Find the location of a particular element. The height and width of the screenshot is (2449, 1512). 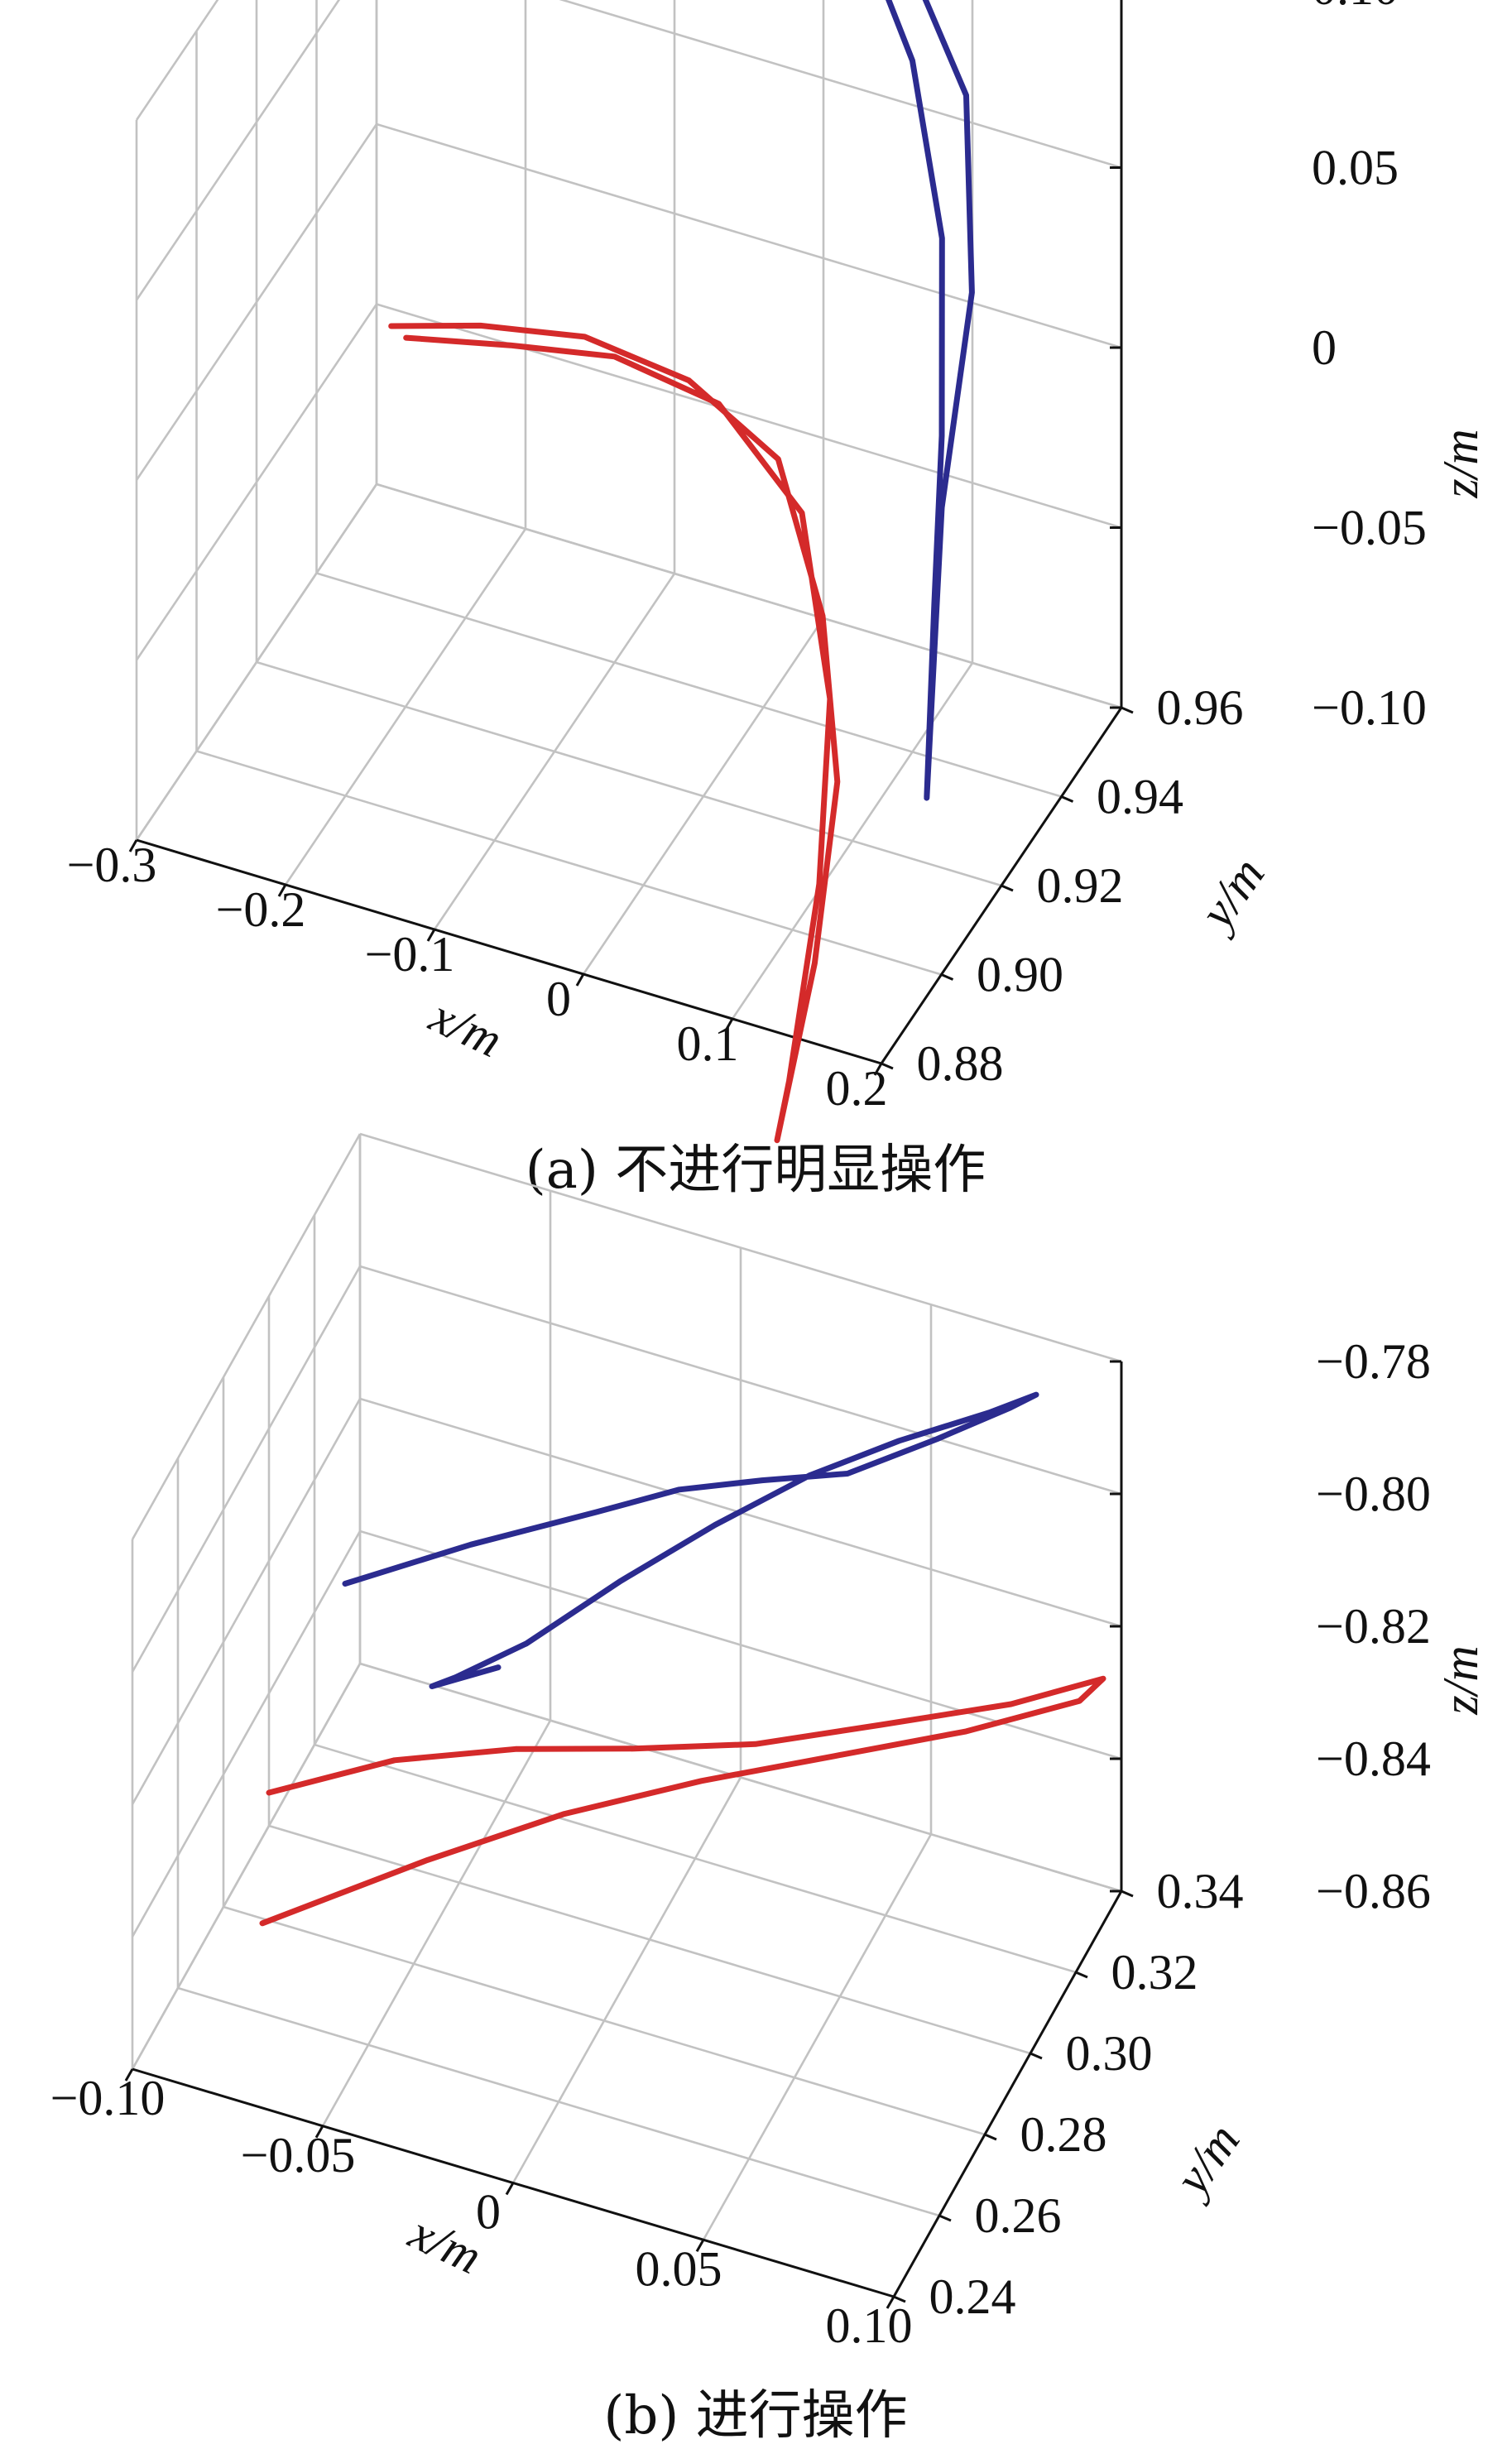

y-tick-label: 0.90 is located at coordinates (1020, 975).